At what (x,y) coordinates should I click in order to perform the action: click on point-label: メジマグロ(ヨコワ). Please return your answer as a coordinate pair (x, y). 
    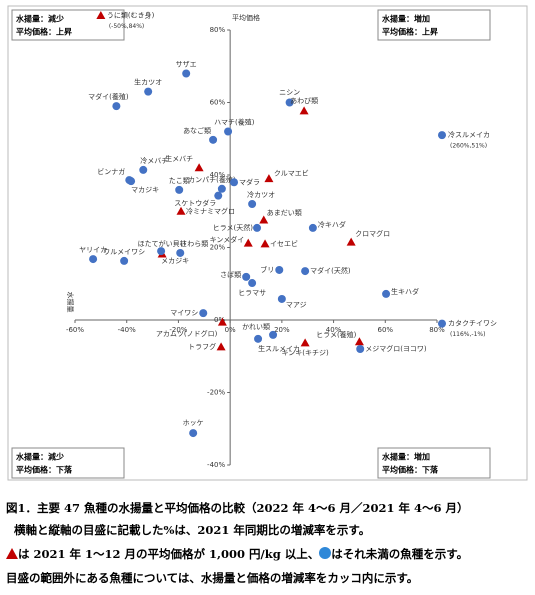
    Looking at the image, I should click on (396, 348).